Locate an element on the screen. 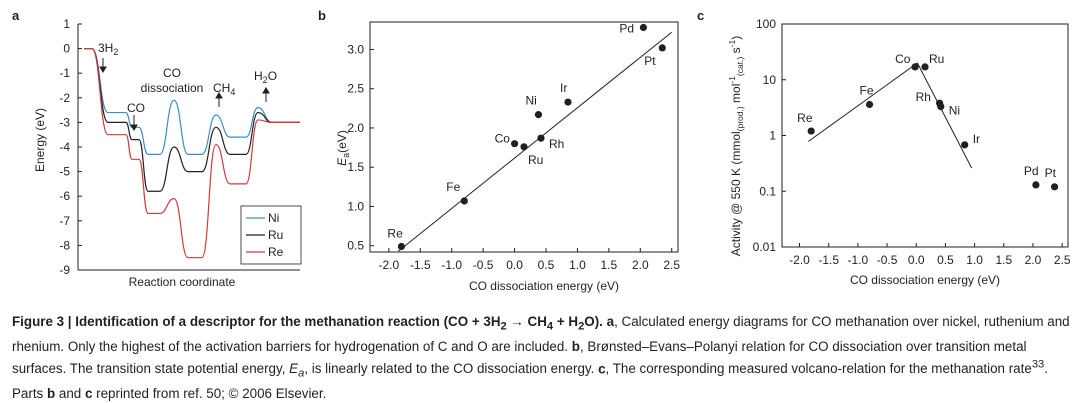 This screenshot has height=403, width=1080. panel-b-y-axis-label: Ea(eV) is located at coordinates (343, 148).